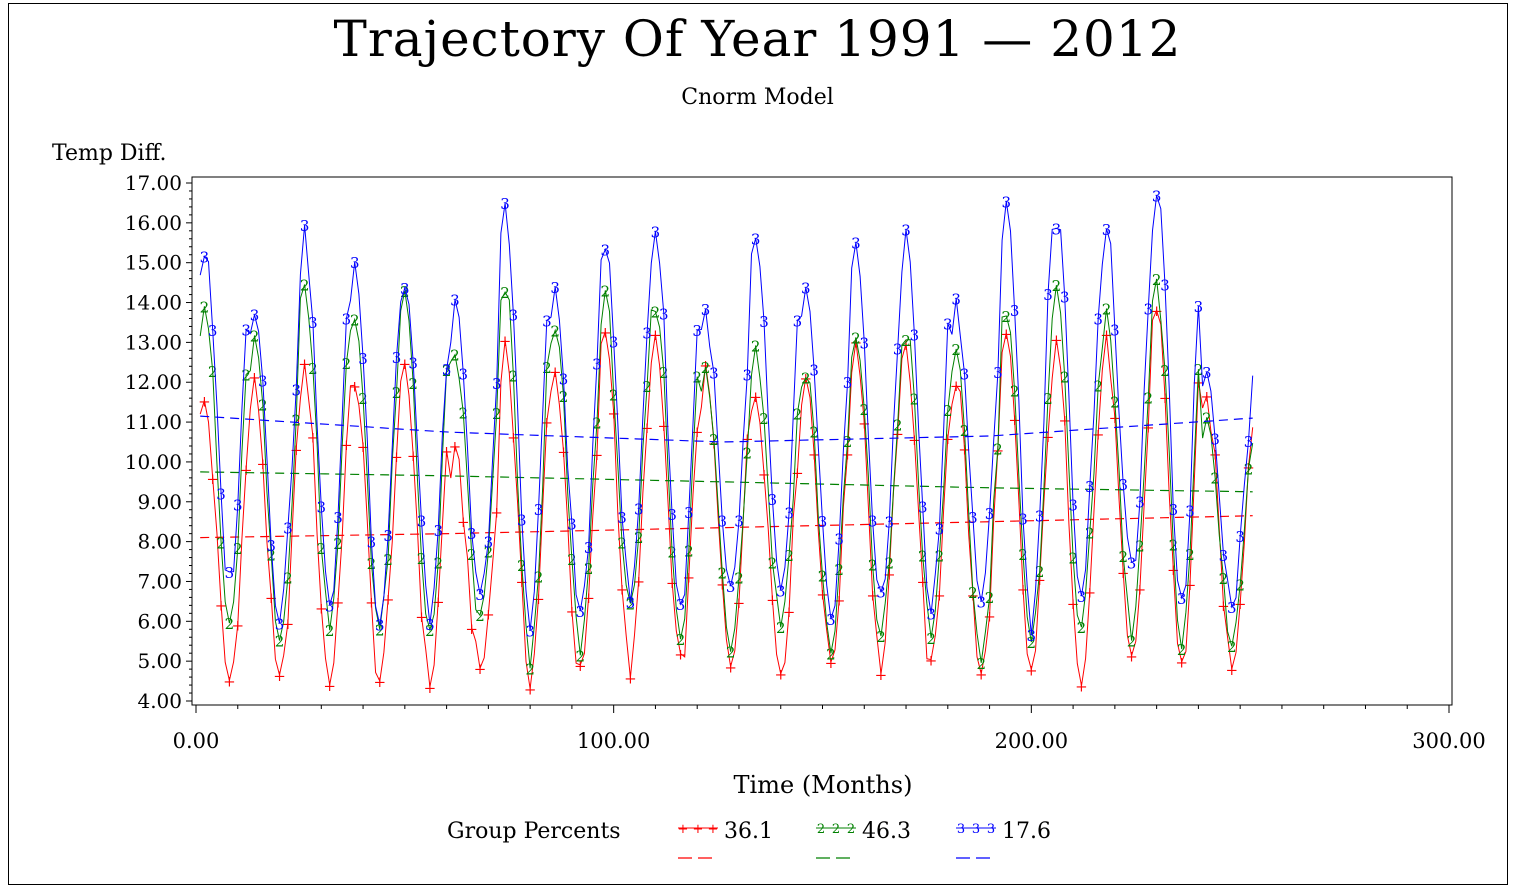 This screenshot has height=889, width=1515. I want to click on legend-entry-group-1: + + +36.1, so click(725, 839).